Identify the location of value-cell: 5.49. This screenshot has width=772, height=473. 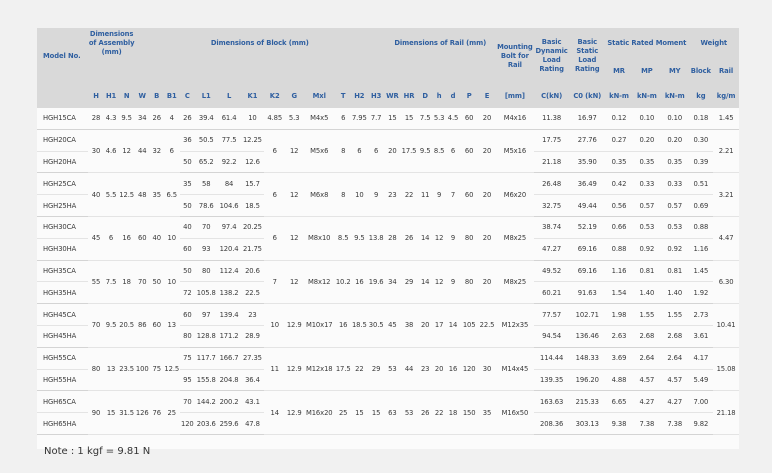
(701, 380).